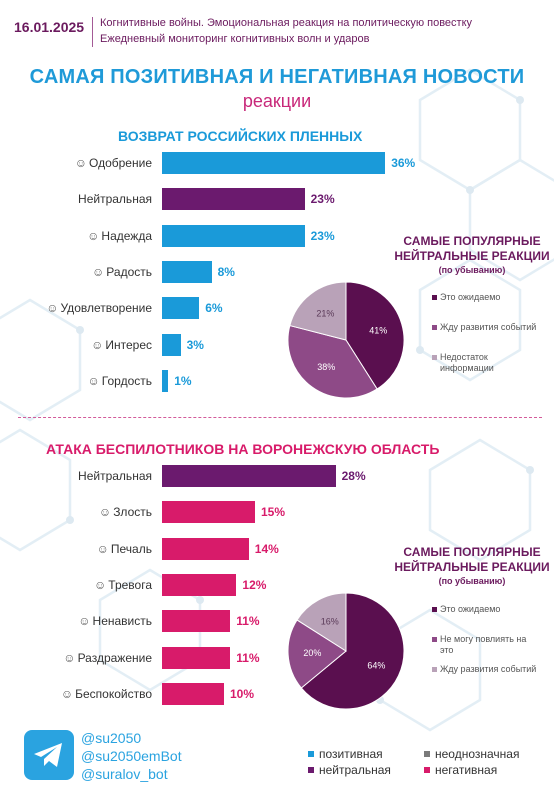  What do you see at coordinates (277, 77) in the screenshot?
I see `page-title: САМАЯ ПОЗИТИВНАЯ И НЕГАТИВНАЯ НОВОСТИ` at bounding box center [277, 77].